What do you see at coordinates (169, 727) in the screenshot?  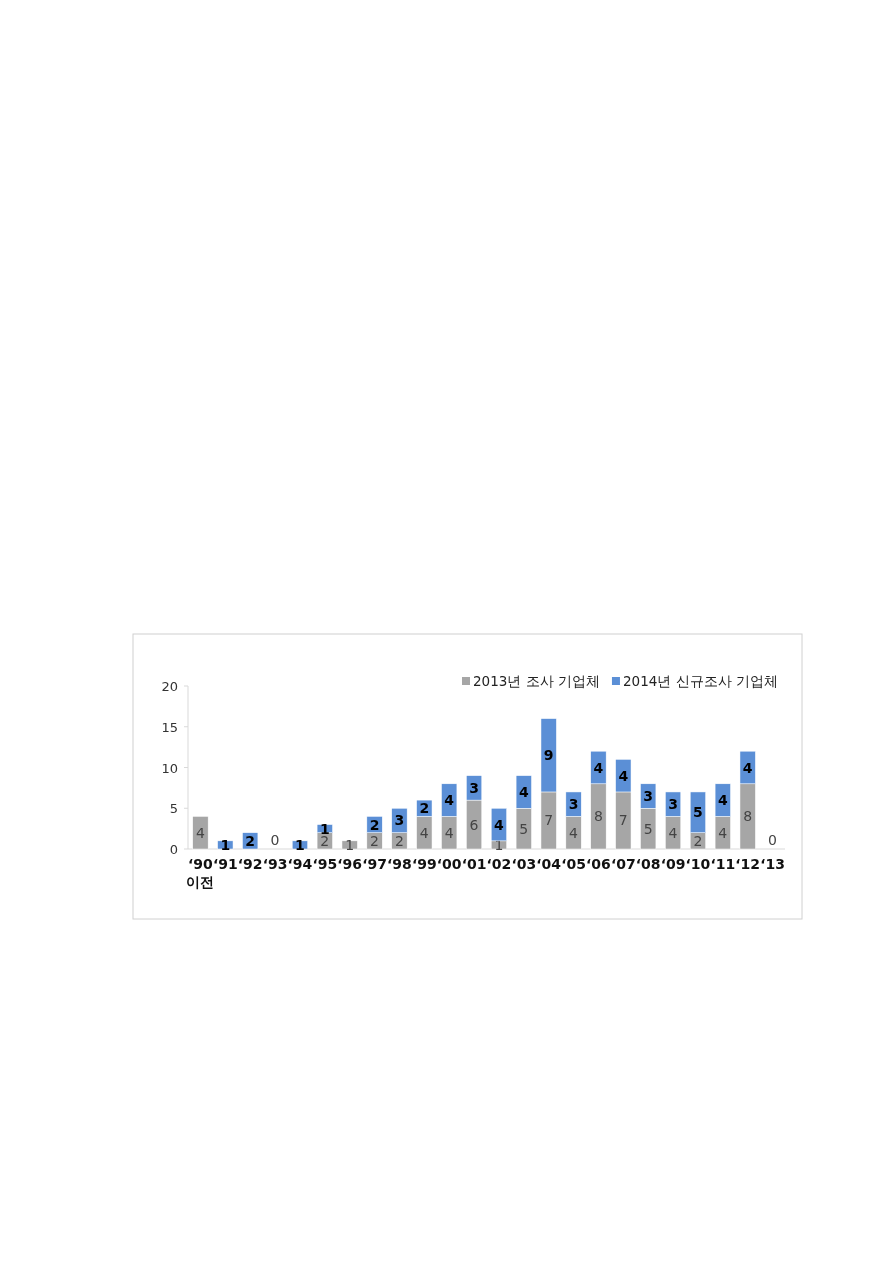 I see `y-tick-label: 15` at bounding box center [169, 727].